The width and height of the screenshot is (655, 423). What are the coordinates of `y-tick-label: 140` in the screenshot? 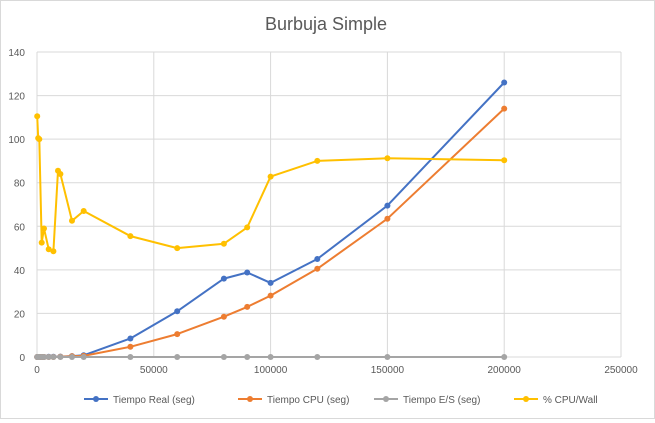 It's located at (16, 53).